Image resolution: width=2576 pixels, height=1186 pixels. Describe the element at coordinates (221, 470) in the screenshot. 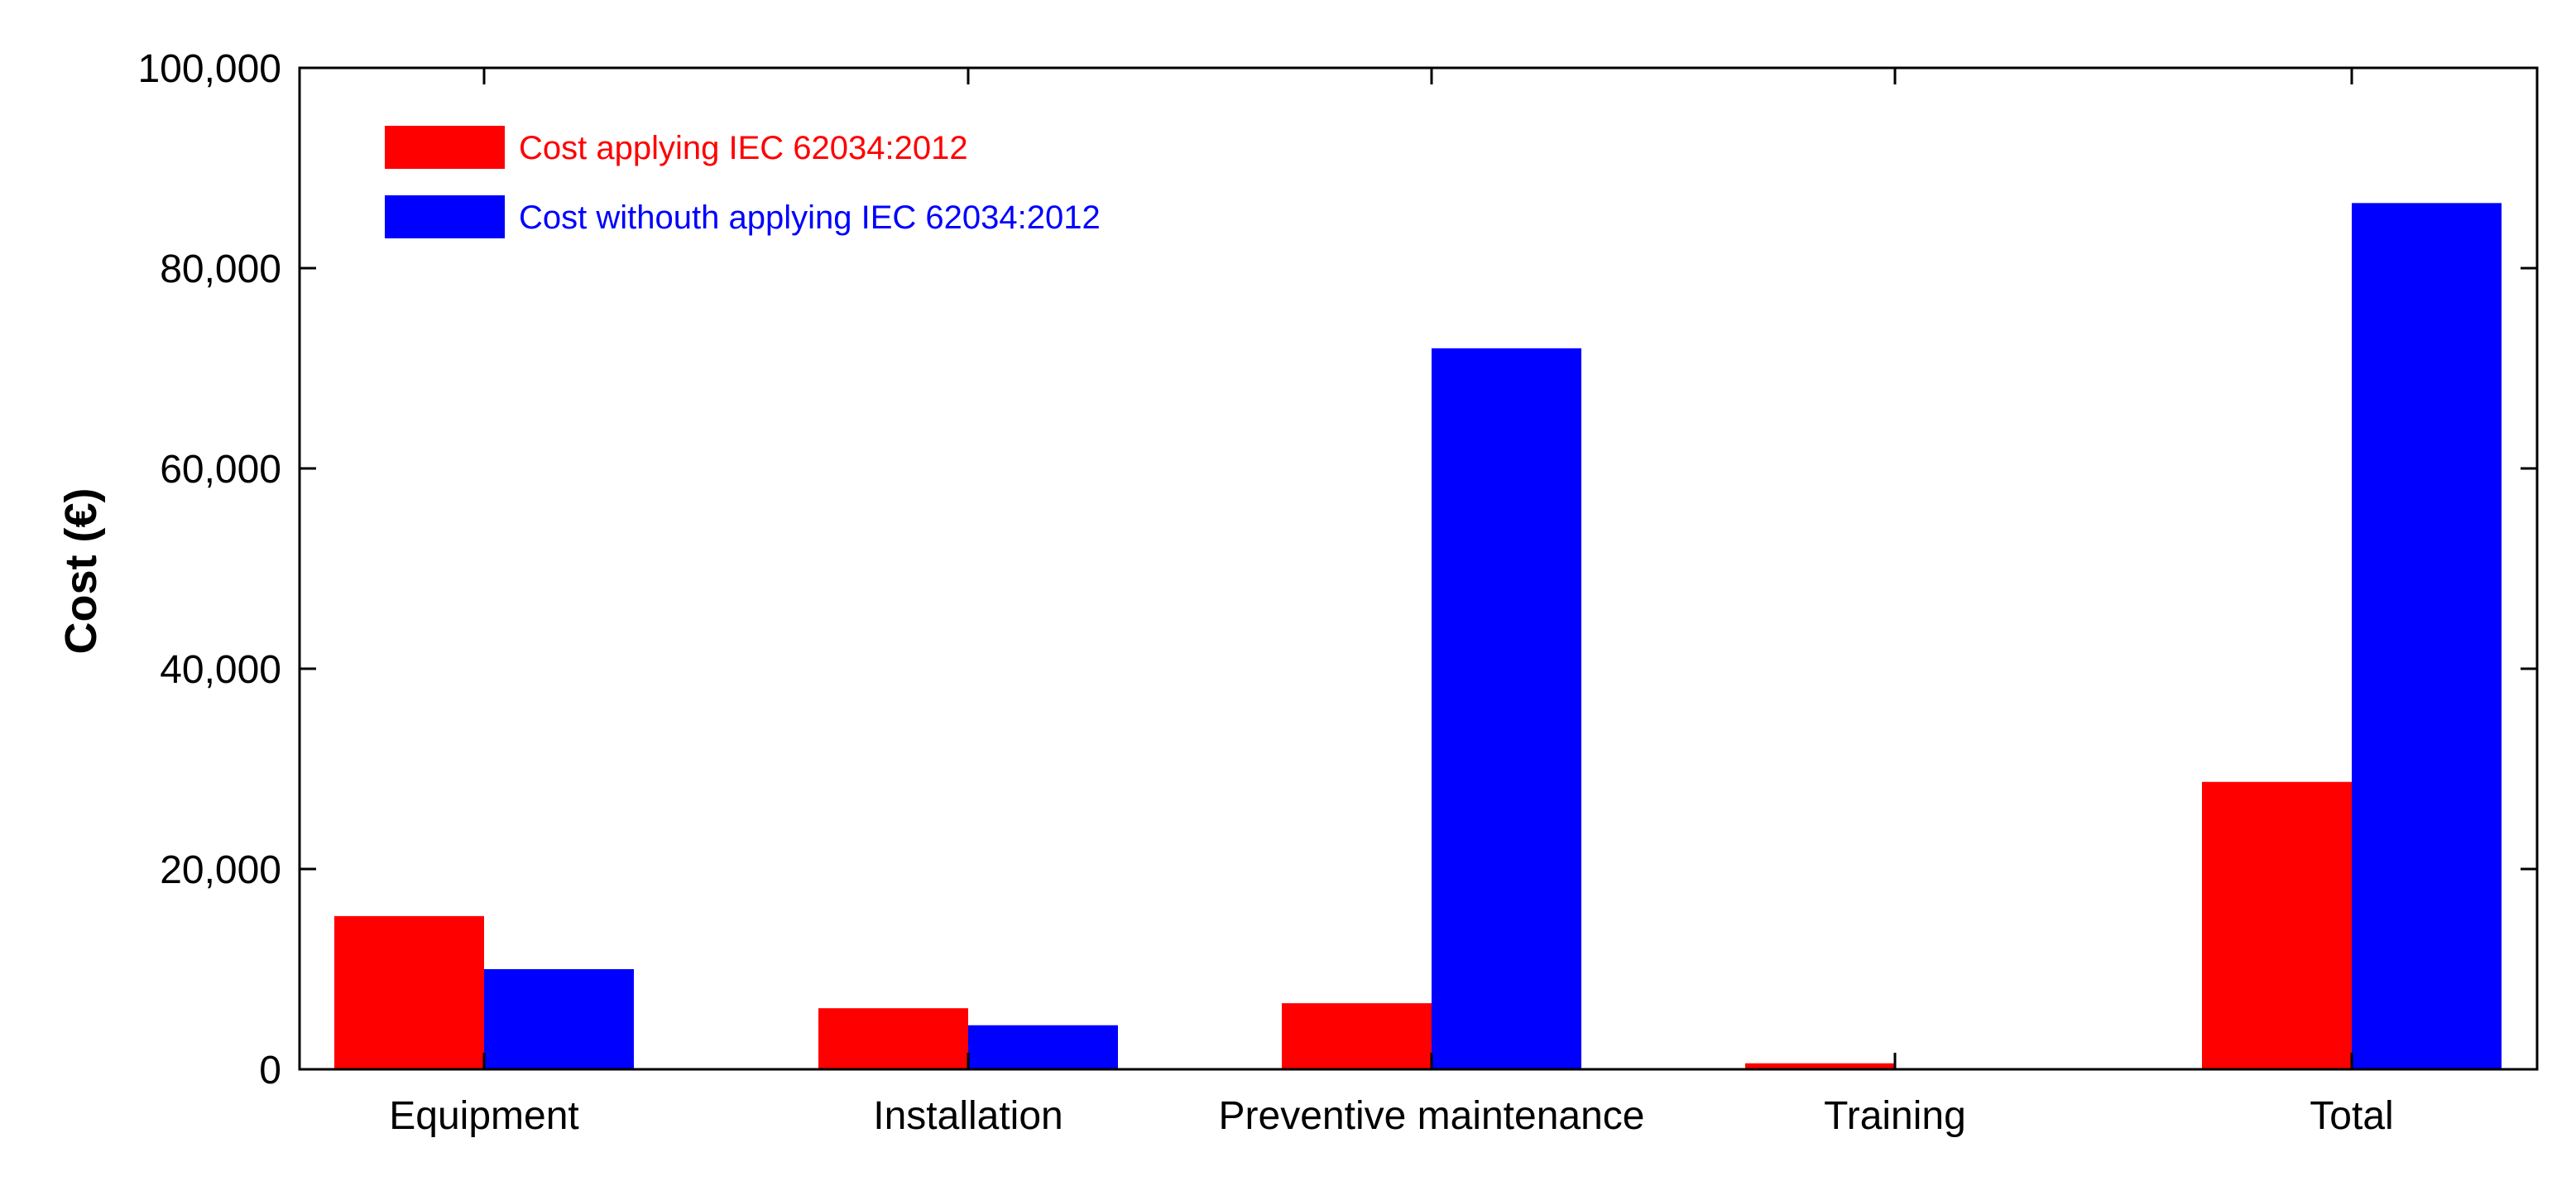

I see `y-tick-label: 60,000` at that location.